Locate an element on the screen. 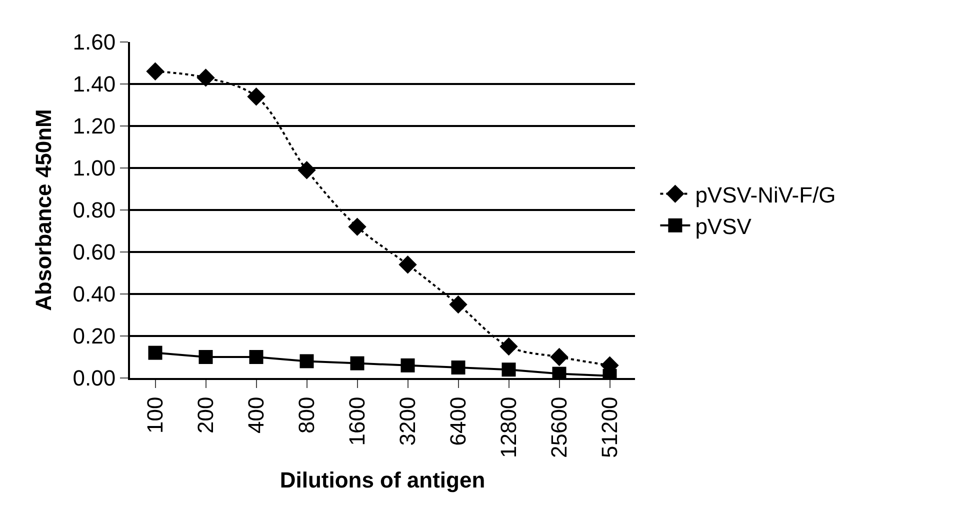  x-tick-label: 51200 is located at coordinates (609, 427).